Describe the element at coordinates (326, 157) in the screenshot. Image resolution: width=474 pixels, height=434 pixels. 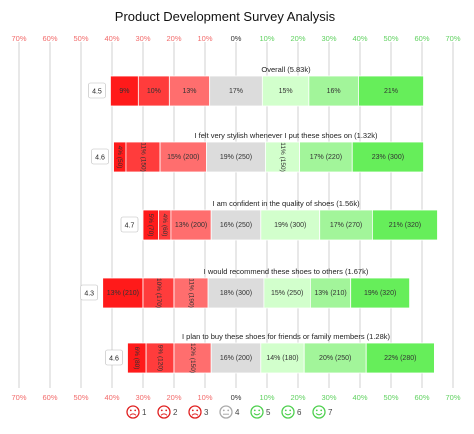
I see `segment-label: 17% (220)` at that location.